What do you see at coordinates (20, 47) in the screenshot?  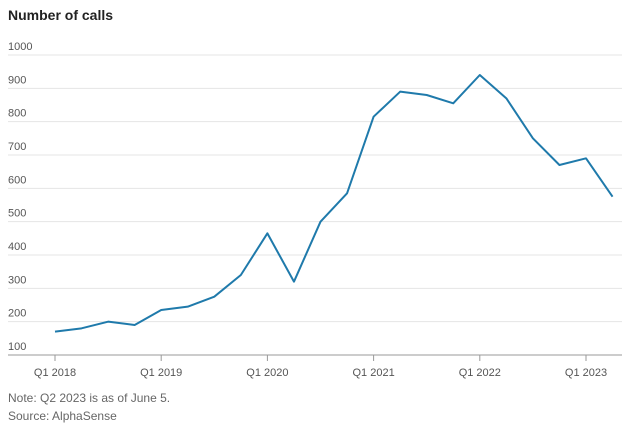 I see `y-tick-label: 1000` at bounding box center [20, 47].